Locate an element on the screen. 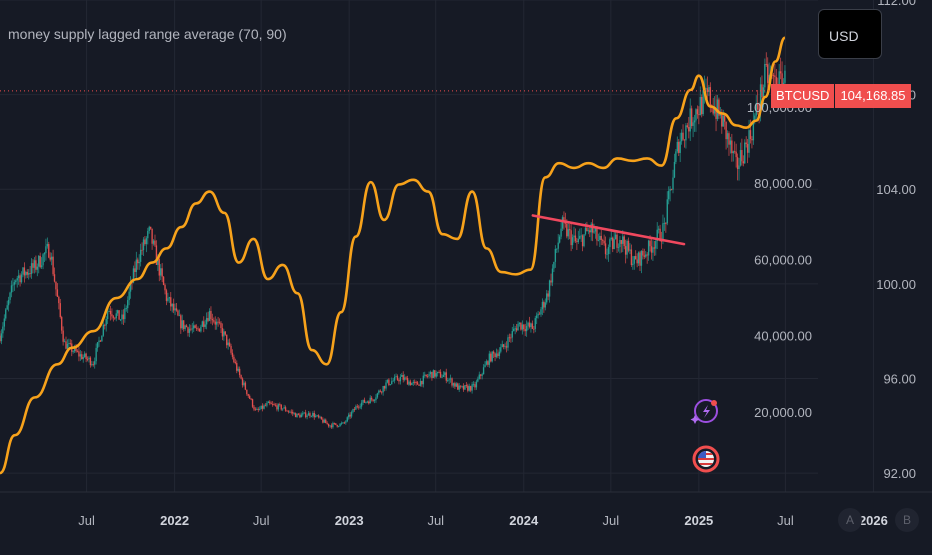 The image size is (932, 555). flash-icon is located at coordinates (704, 412).